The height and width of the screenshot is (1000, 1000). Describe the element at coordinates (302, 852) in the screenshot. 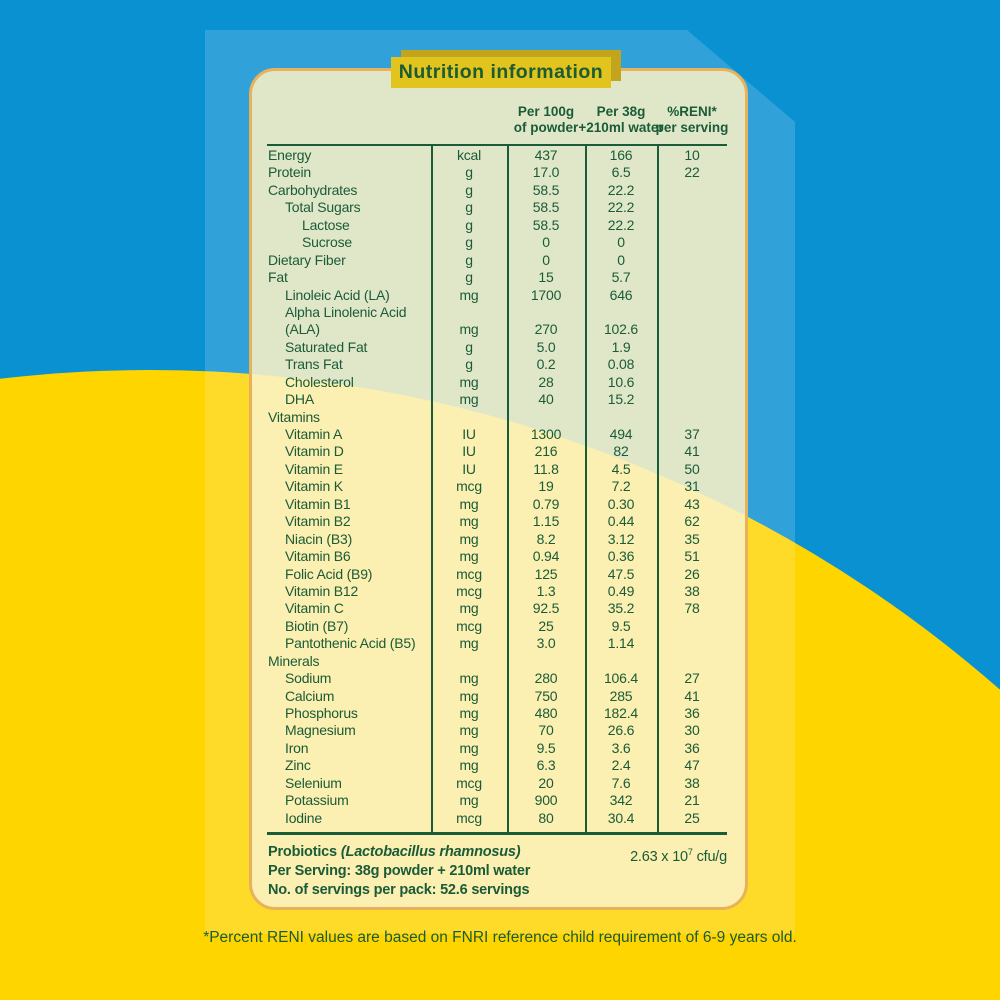

I see `probiotics-label: Probiotics` at that location.